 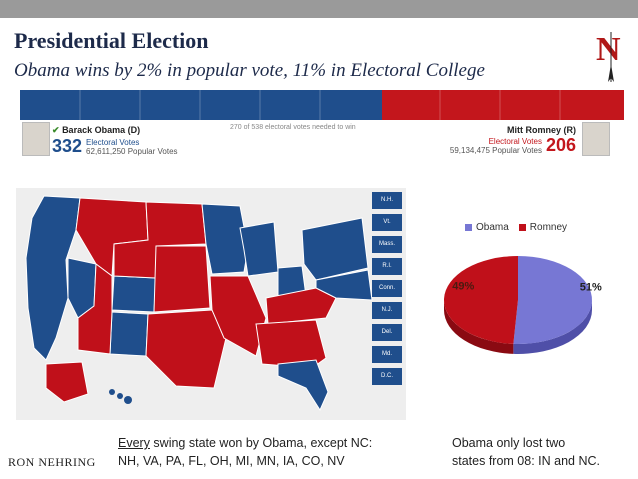 What do you see at coordinates (387, 332) in the screenshot?
I see `small-state-box: Del.` at bounding box center [387, 332].